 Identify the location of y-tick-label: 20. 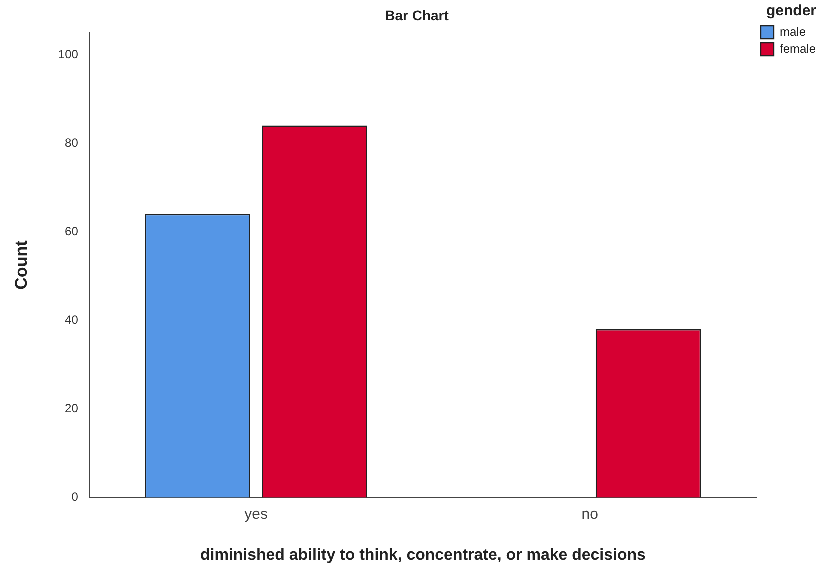
(72, 409).